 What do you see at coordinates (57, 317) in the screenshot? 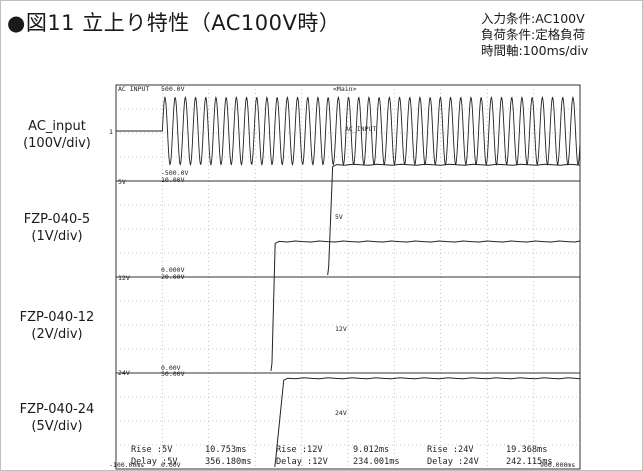
I see `channel-name: FZP-040-12` at bounding box center [57, 317].